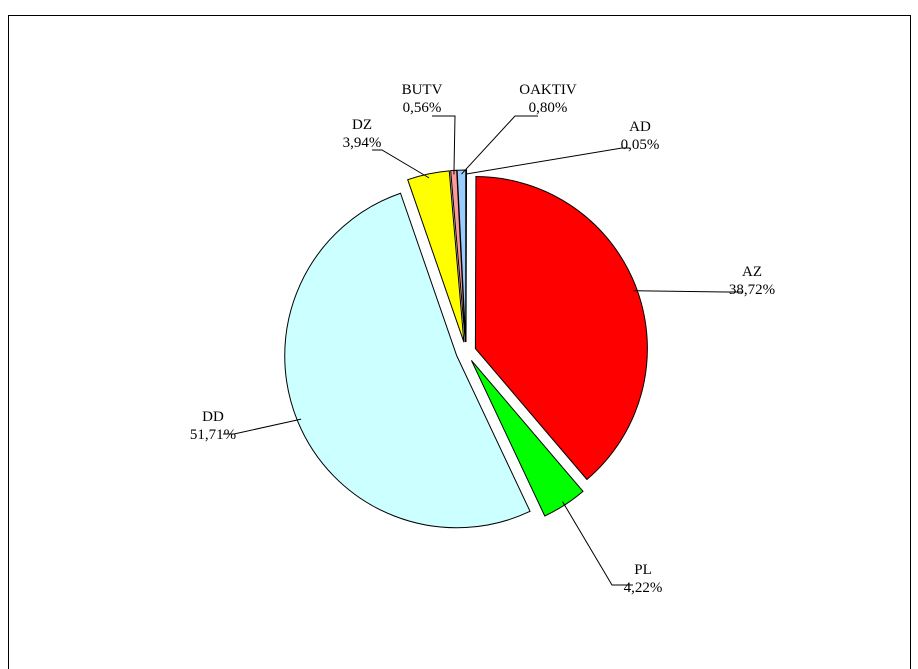  Describe the element at coordinates (362, 143) in the screenshot. I see `value-label: 3,94%` at that location.